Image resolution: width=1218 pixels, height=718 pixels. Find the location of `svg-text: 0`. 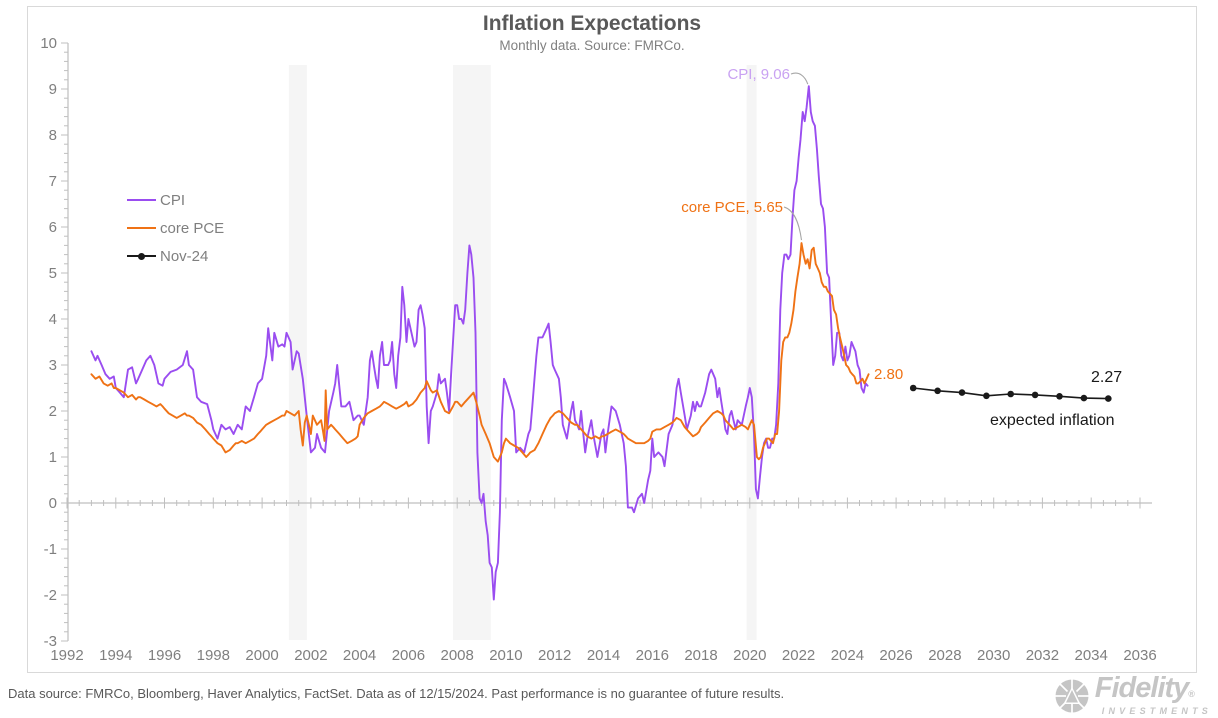

svg-text: 0 is located at coordinates (53, 503).